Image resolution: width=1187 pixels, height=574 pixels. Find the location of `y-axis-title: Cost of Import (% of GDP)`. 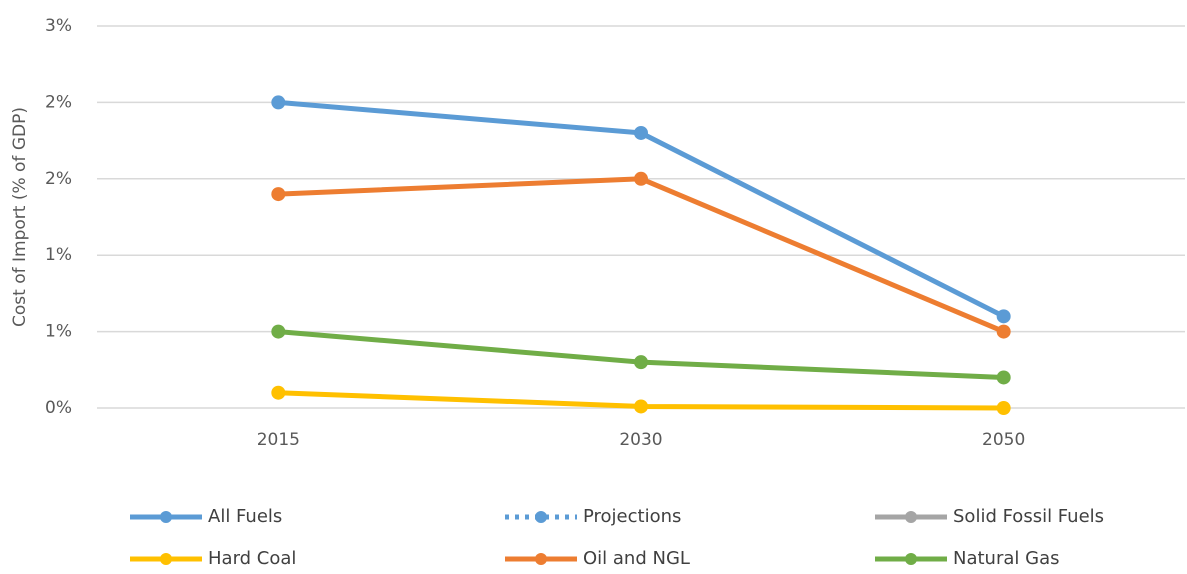

y-axis-title: Cost of Import (% of GDP) is located at coordinates (20, 217).